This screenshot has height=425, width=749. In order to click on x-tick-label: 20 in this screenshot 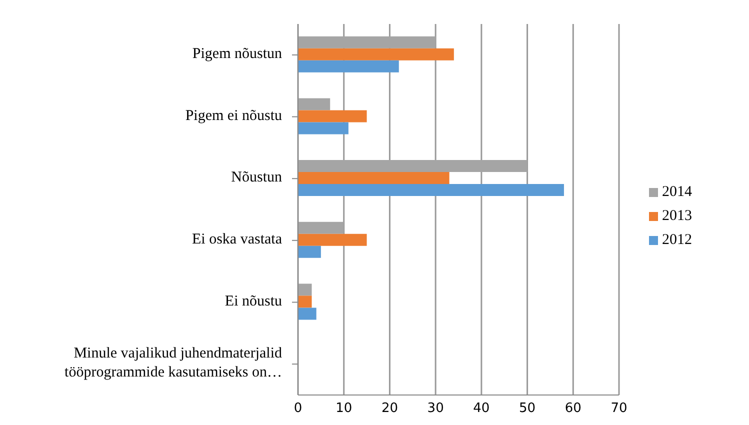, I will do `click(389, 408)`.